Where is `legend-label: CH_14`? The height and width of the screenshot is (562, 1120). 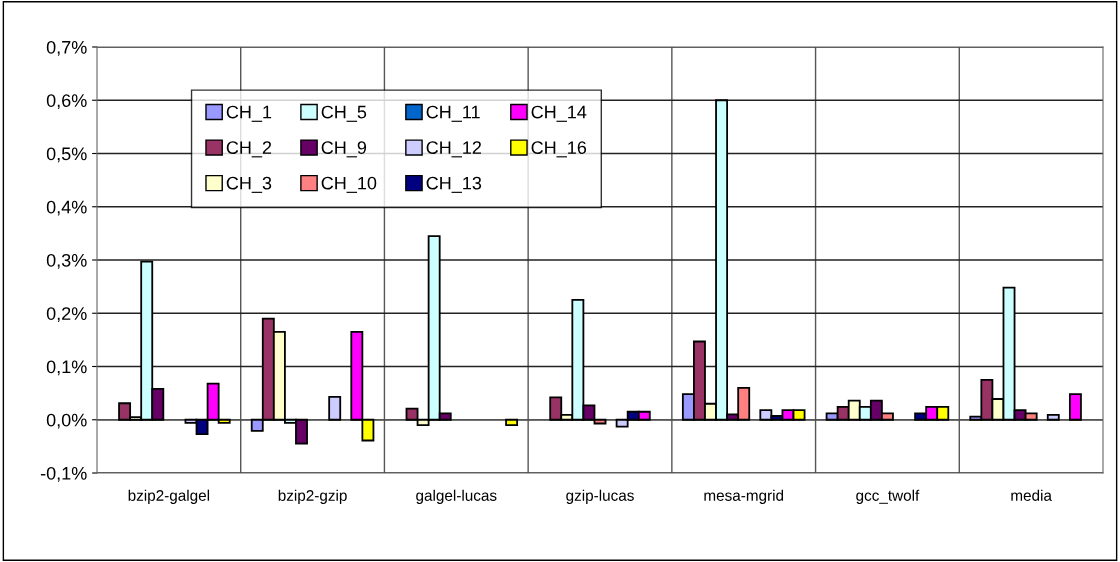 legend-label: CH_14 is located at coordinates (559, 113).